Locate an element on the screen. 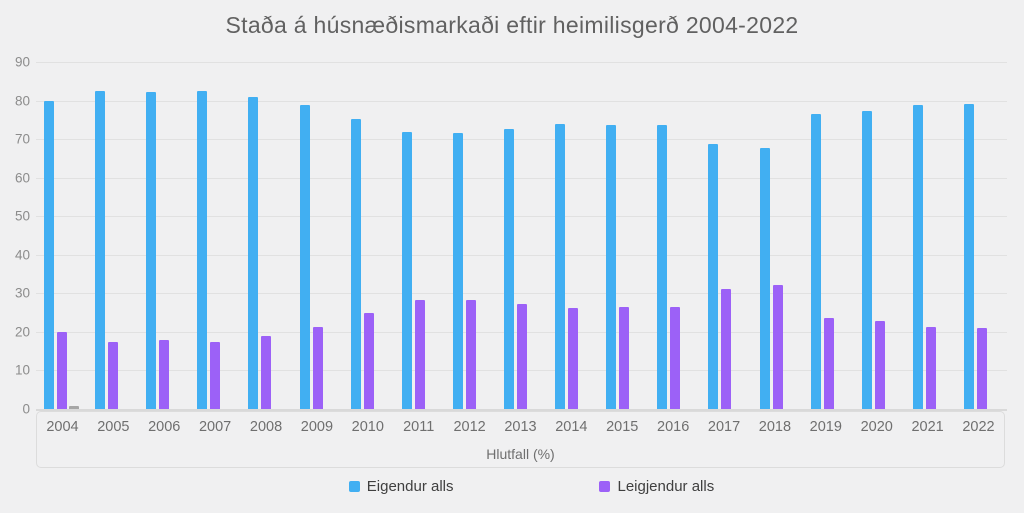 This screenshot has width=1024, height=513. legend-item-eigendur: Eigendur alls is located at coordinates (401, 486).